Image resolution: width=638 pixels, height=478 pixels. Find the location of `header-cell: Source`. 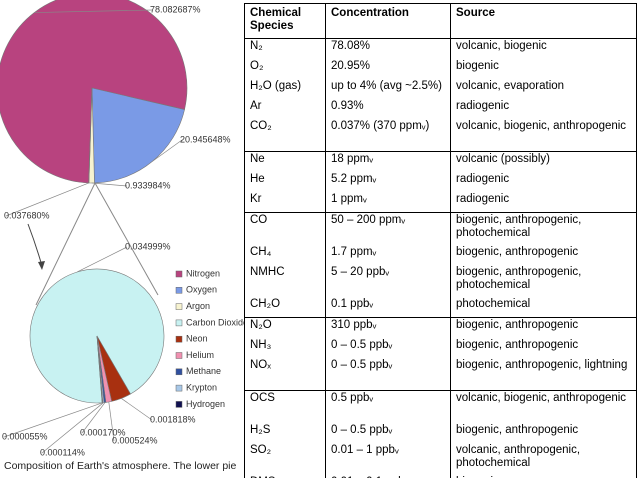

header-cell: Source is located at coordinates (543, 21).